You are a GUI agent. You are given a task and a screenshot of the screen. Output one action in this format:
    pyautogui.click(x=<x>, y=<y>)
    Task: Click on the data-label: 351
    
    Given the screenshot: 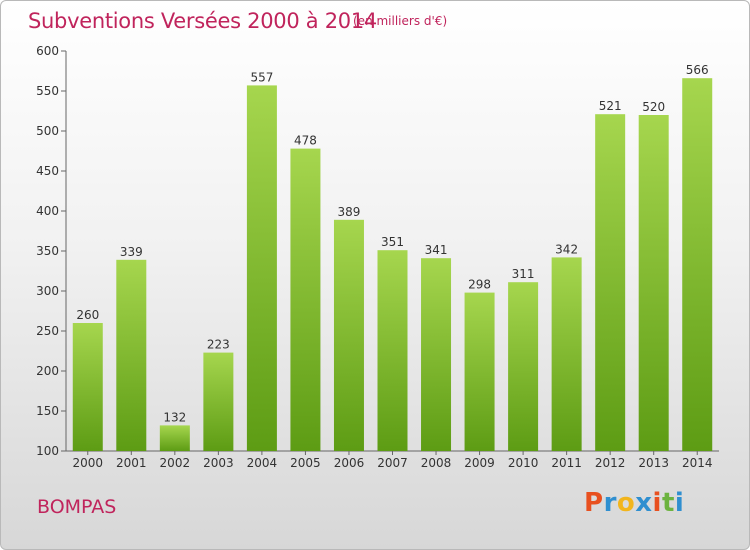 What is the action you would take?
    pyautogui.click(x=392, y=242)
    